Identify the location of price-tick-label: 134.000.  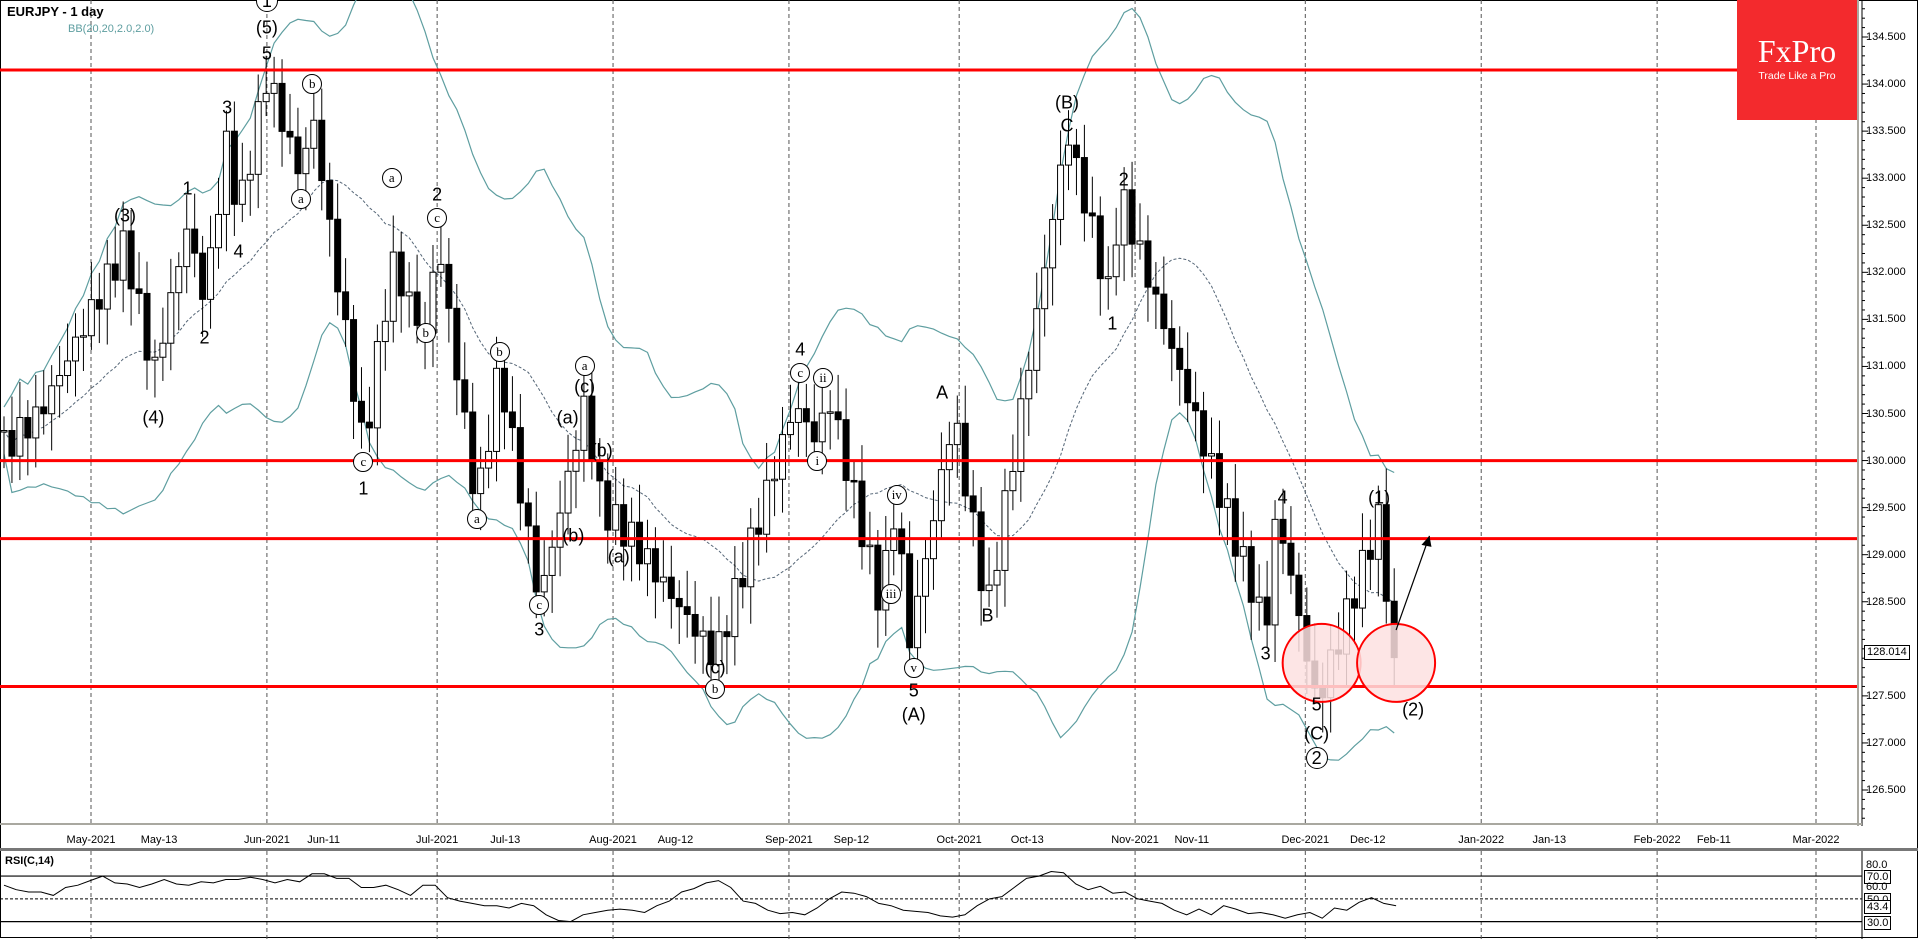
(1886, 84).